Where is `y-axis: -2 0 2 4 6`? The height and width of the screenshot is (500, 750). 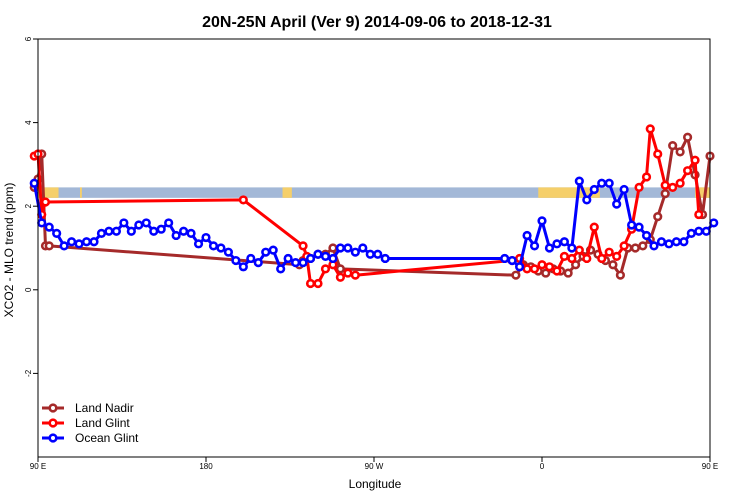
y-axis: -2 0 2 4 6 is located at coordinates (31, 206).